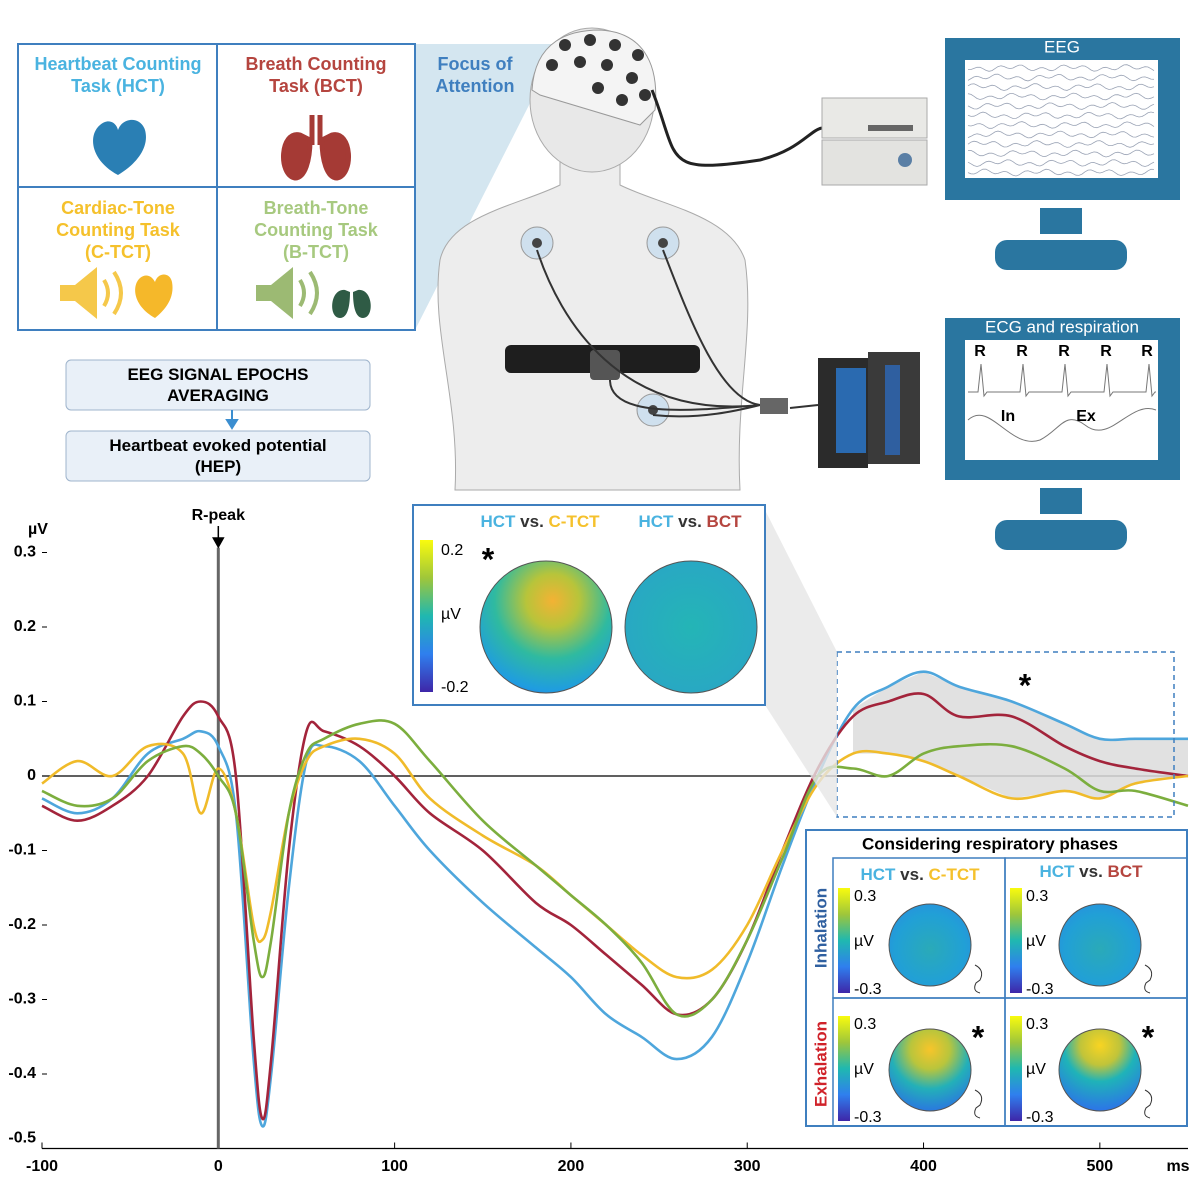 This screenshot has width=1200, height=1200. I want to click on monitor-title: ECG and respiration, so click(1062, 326).